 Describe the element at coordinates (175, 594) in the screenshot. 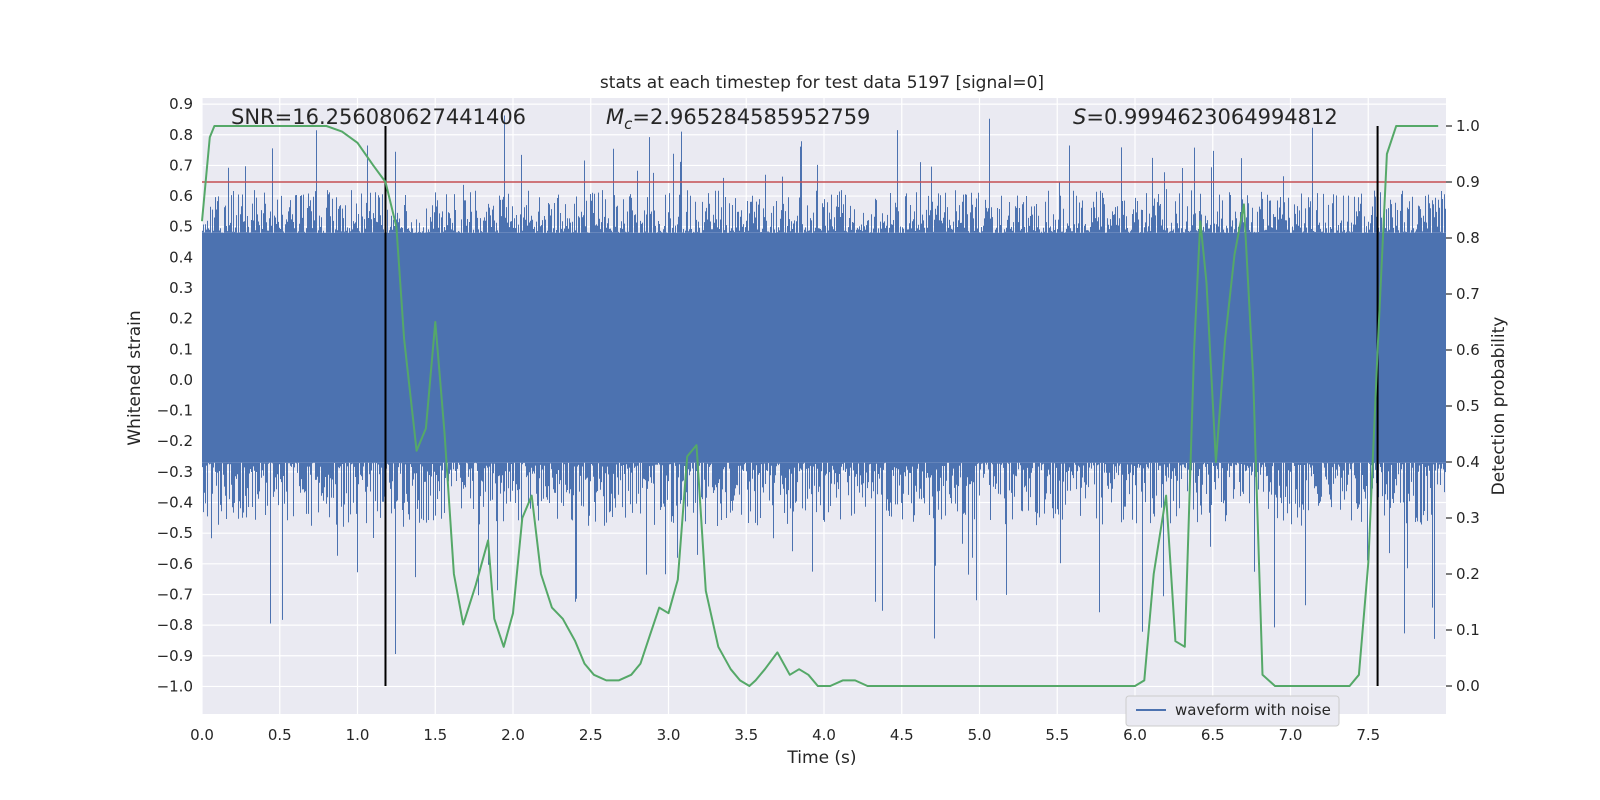

I see `y-tick-label: −0.7` at that location.